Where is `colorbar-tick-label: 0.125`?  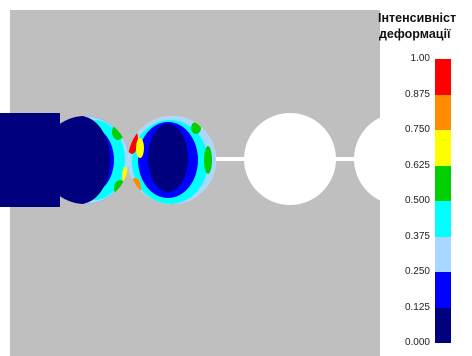 colorbar-tick-label: 0.125 is located at coordinates (417, 307).